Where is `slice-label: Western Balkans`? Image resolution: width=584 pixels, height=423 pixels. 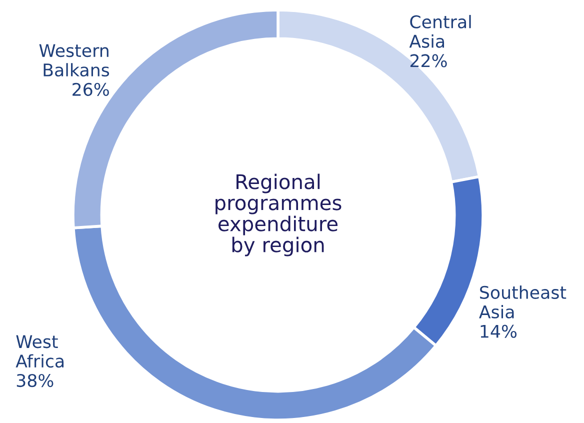 slice-label: Western Balkans is located at coordinates (74, 60).